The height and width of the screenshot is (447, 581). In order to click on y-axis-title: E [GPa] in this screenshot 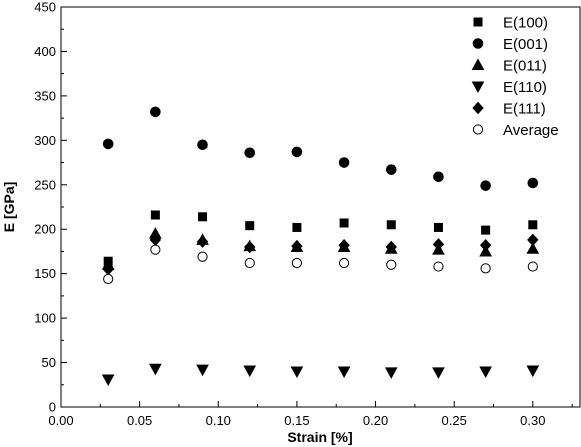, I will do `click(9, 207)`.